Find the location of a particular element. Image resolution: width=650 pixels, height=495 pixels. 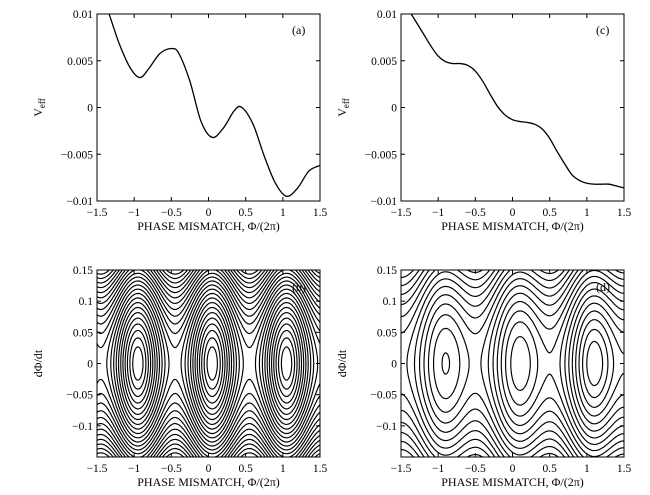

panel-d-x-tick-label: −1 is located at coordinates (438, 469).